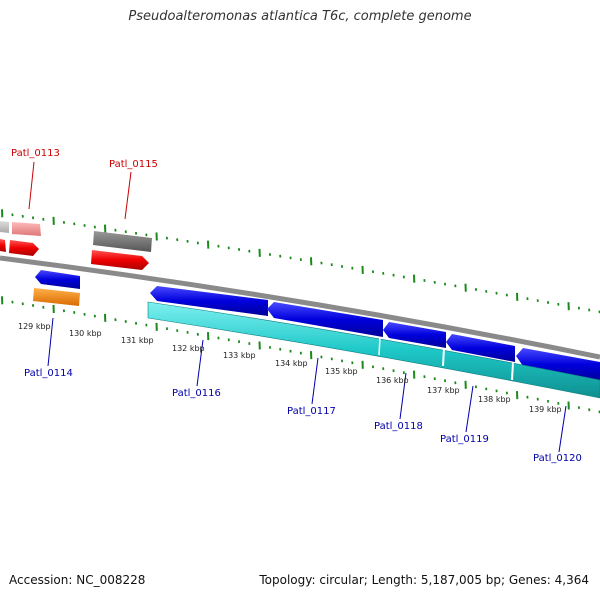 The image size is (600, 600). Describe the element at coordinates (545, 409) in the screenshot. I see `scale-label: 139 kbp` at that location.